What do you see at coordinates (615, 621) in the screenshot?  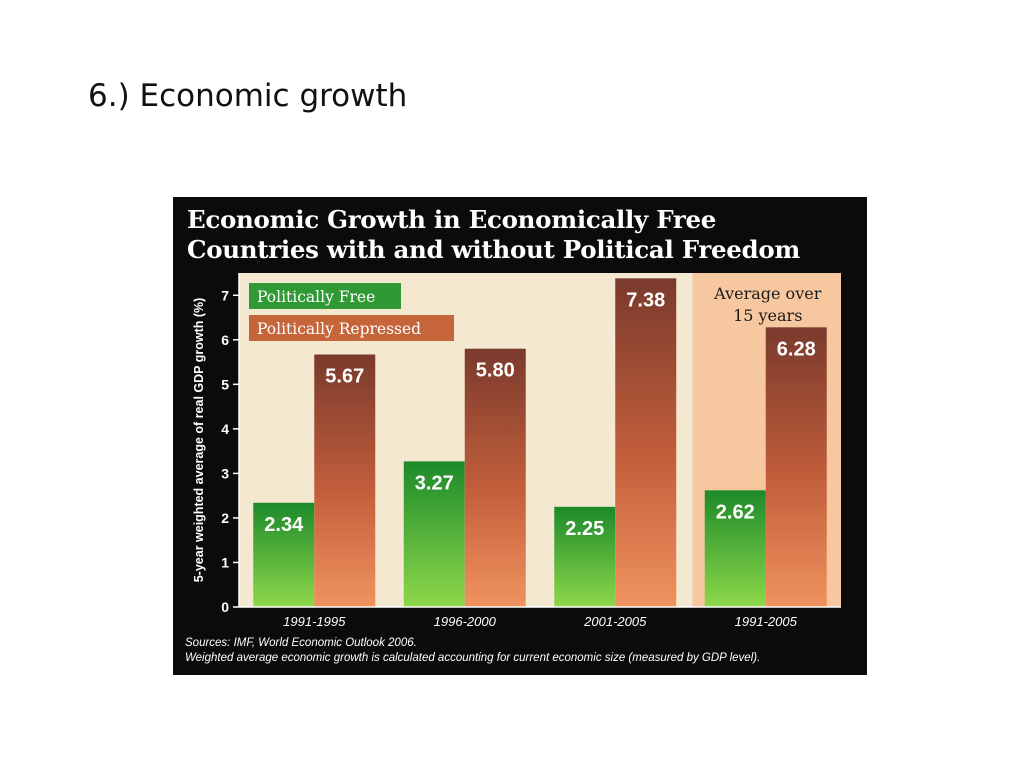 I see `x-tick-label: 2001-2005` at bounding box center [615, 621].